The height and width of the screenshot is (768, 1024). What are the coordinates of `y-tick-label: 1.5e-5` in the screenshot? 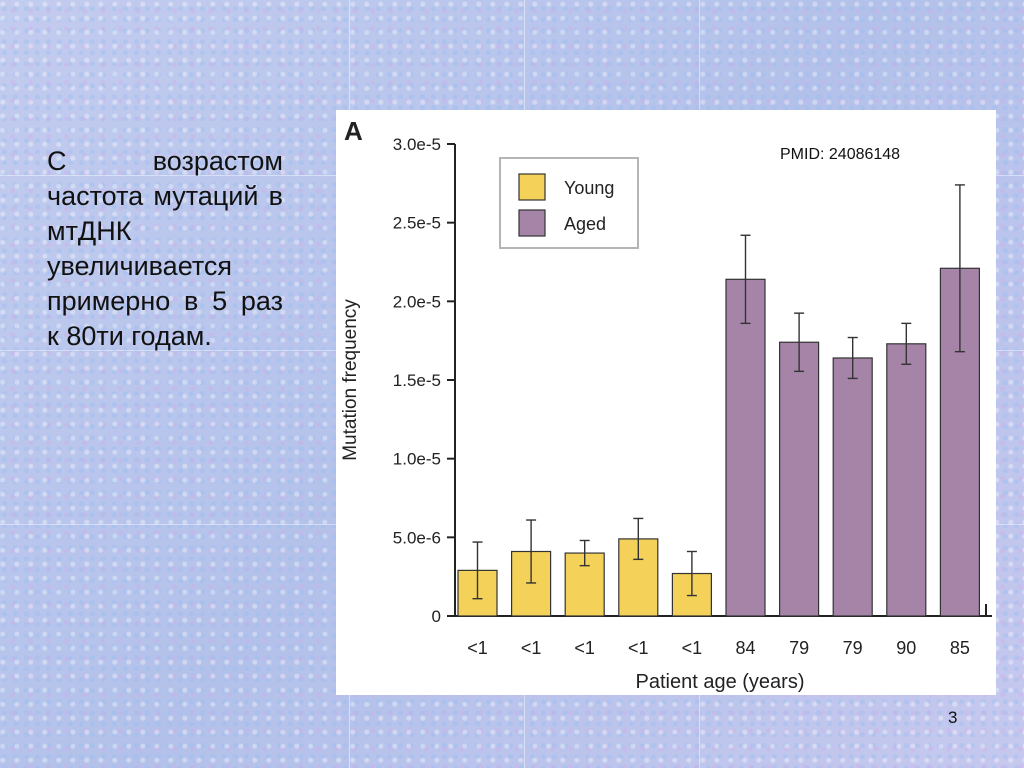 It's located at (417, 380).